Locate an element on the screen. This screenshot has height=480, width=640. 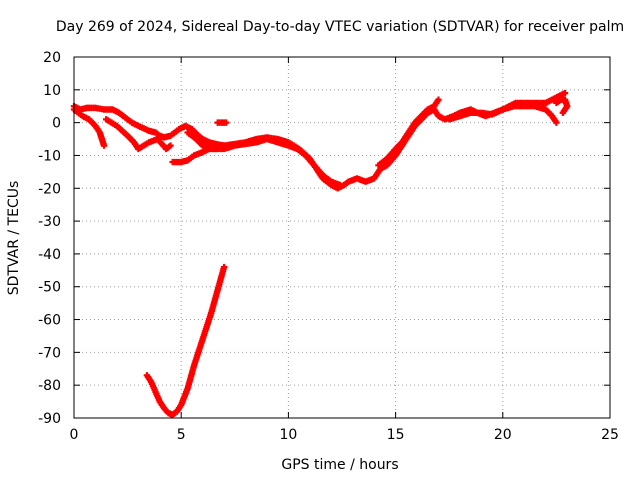
series-track-dip is located at coordinates (185, 340).